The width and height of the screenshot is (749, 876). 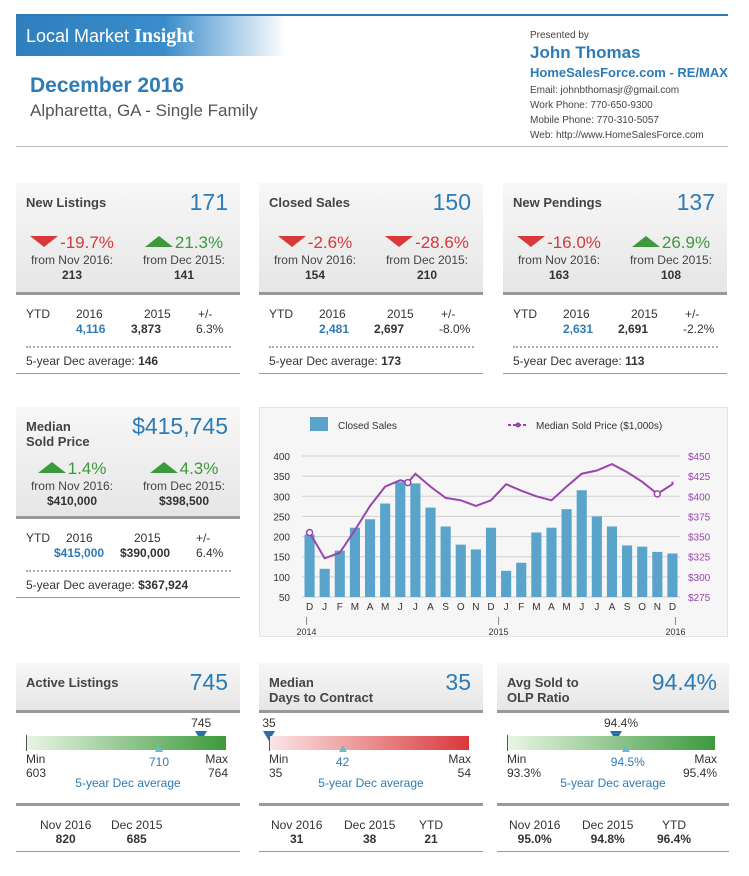 I want to click on ytd-year-prior: 2015, so click(x=147, y=538).